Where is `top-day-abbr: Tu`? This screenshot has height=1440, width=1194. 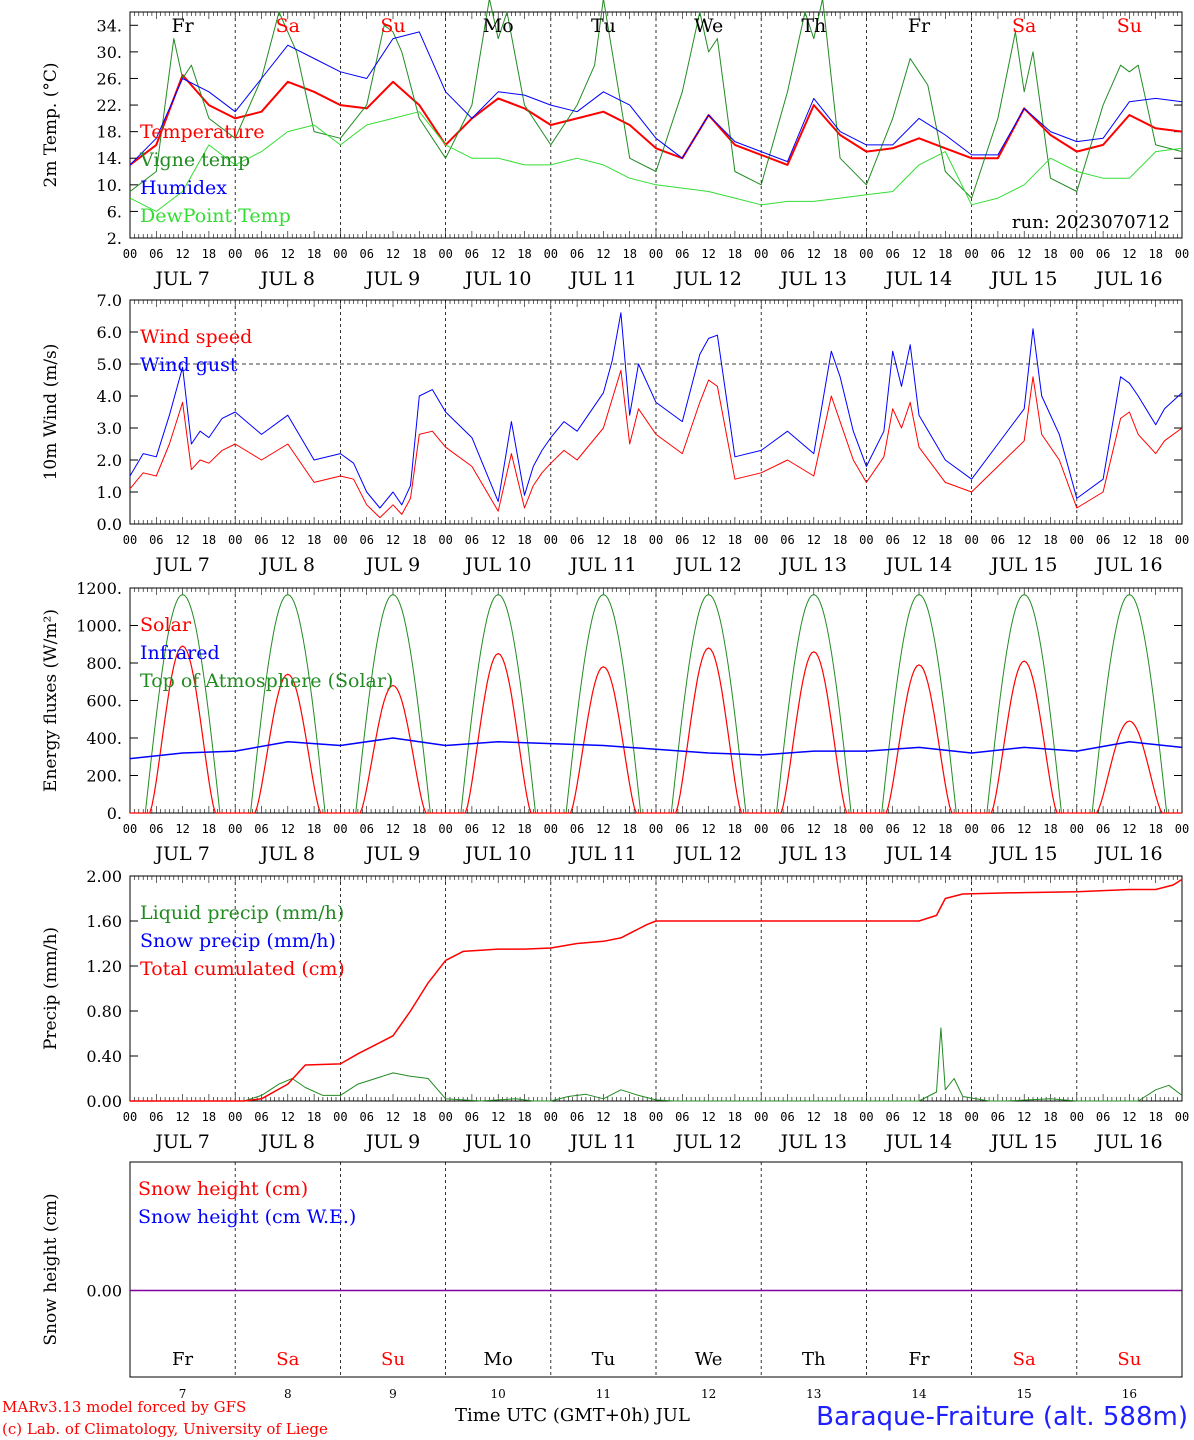
top-day-abbr: Tu is located at coordinates (603, 26).